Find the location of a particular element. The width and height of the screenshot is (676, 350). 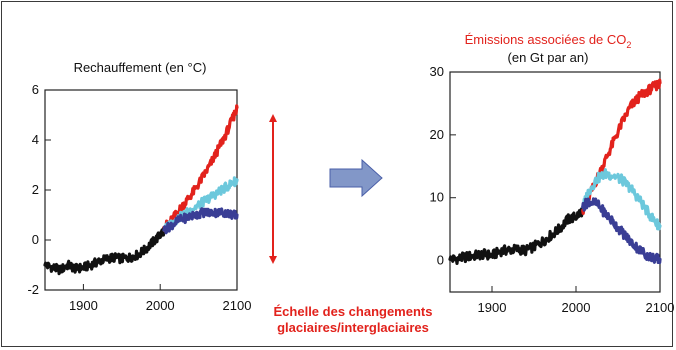

warming-x-tick-label: 2000 is located at coordinates (160, 305).